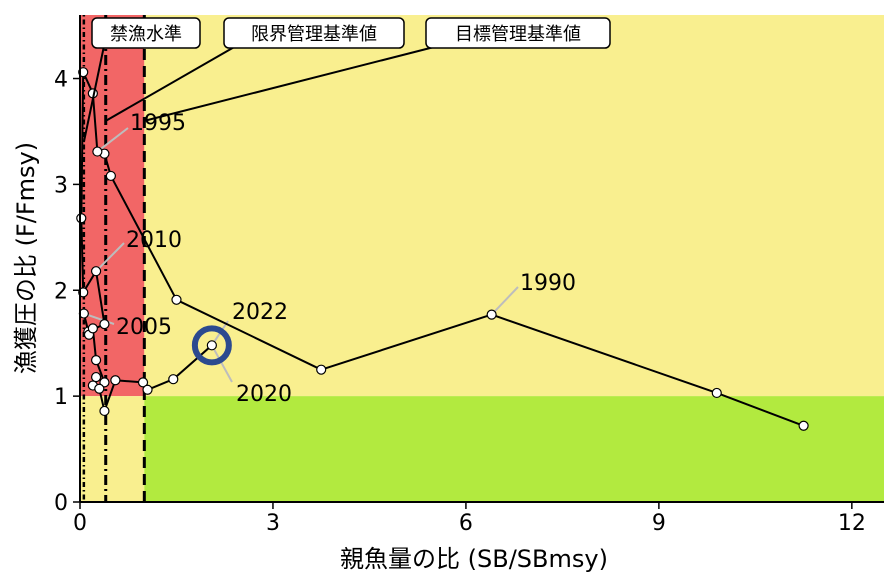 This screenshot has height=580, width=884. Describe the element at coordinates (852, 523) in the screenshot. I see `x-tick-label: 12` at that location.